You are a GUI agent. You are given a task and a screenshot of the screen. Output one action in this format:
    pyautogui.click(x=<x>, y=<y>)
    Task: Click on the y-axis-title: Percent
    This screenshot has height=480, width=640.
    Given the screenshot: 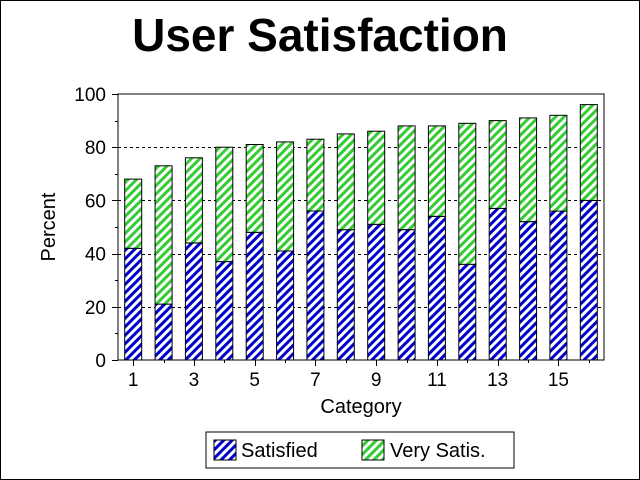 What is the action you would take?
    pyautogui.click(x=49, y=226)
    